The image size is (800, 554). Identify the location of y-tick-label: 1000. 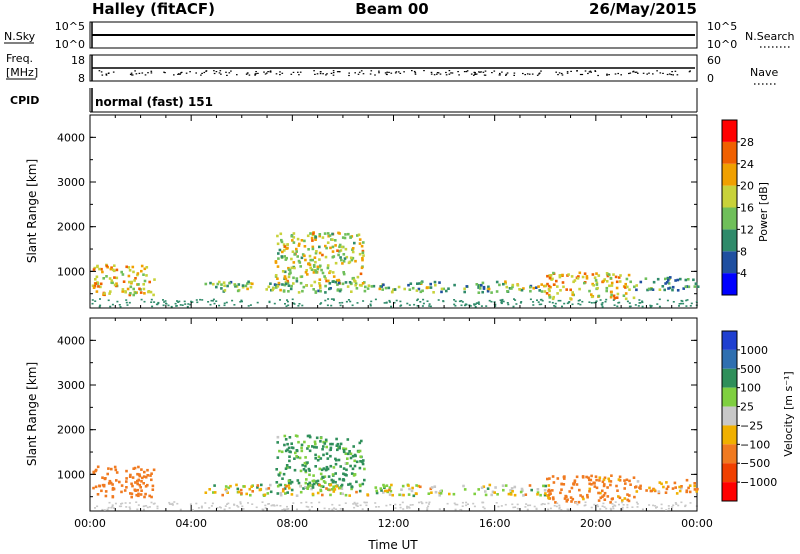
(71, 474).